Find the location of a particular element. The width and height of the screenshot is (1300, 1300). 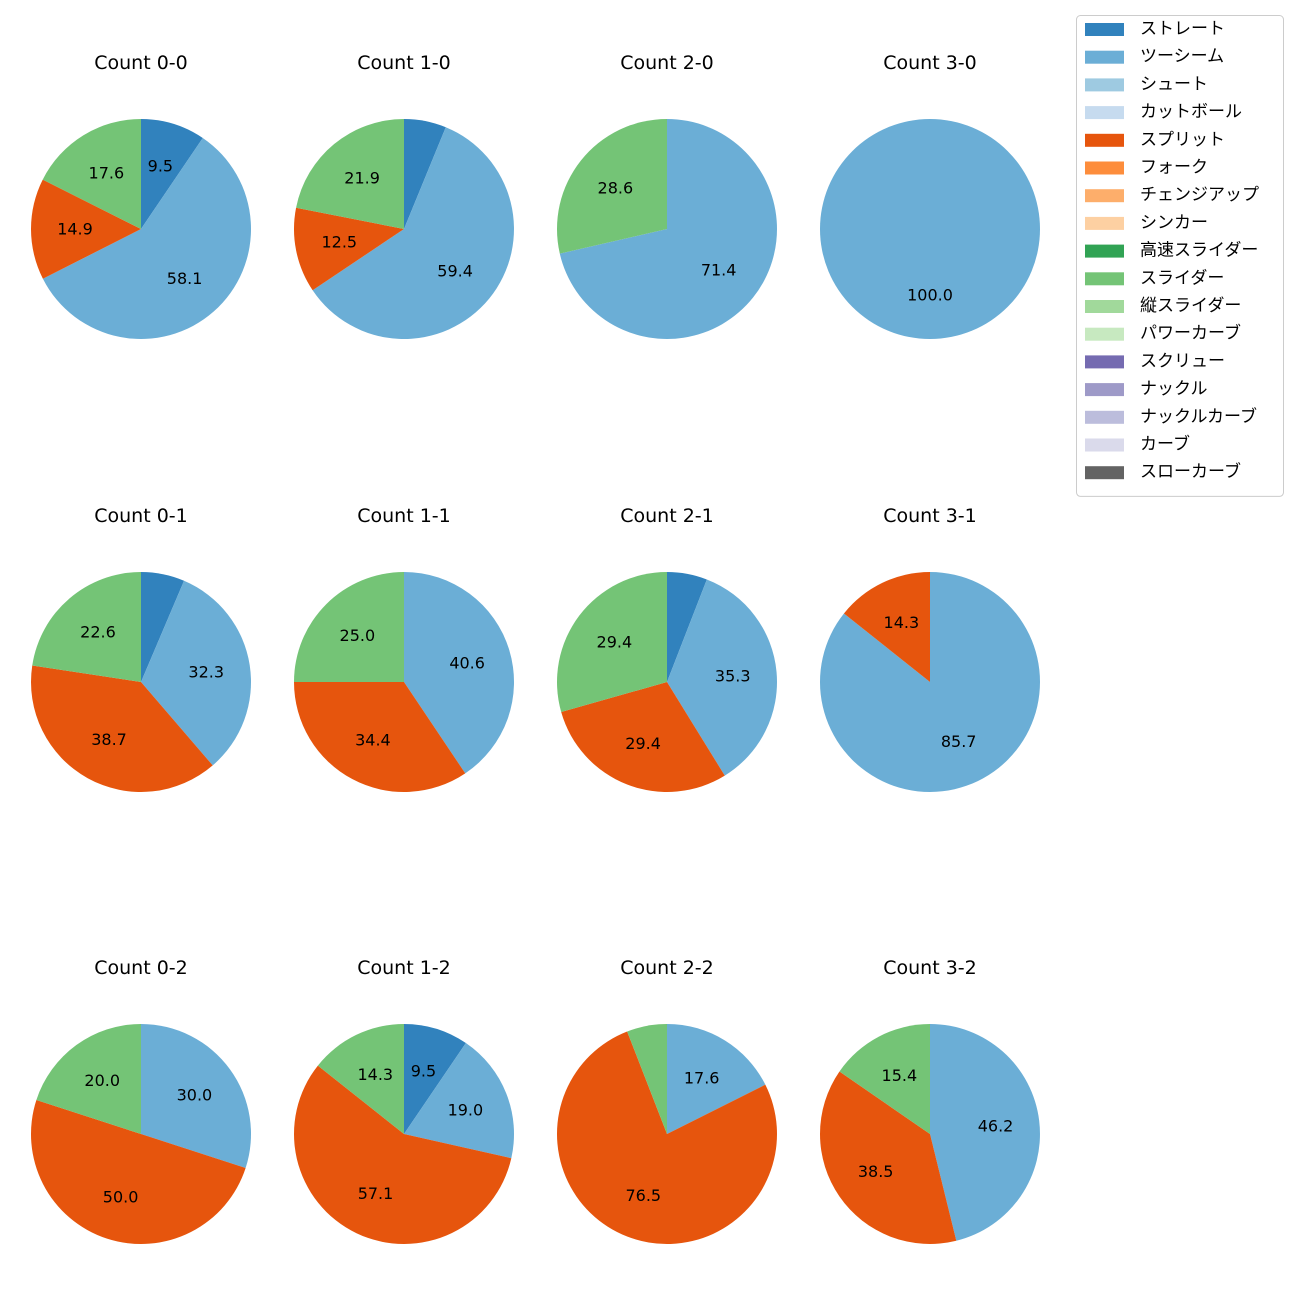

pie-title: Count 0-2 is located at coordinates (141, 968).